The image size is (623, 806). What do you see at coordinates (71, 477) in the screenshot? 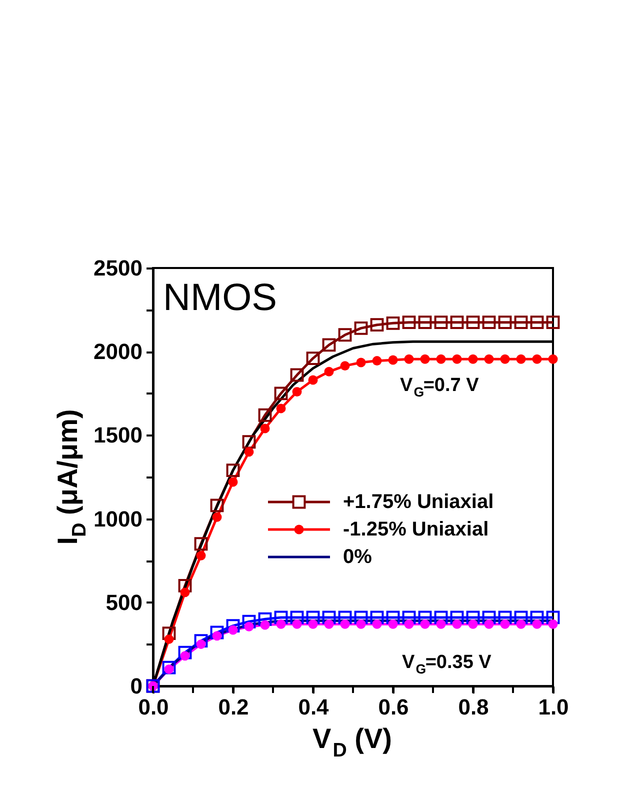
I see `y-axis-title: ID (μA/μm)` at bounding box center [71, 477].